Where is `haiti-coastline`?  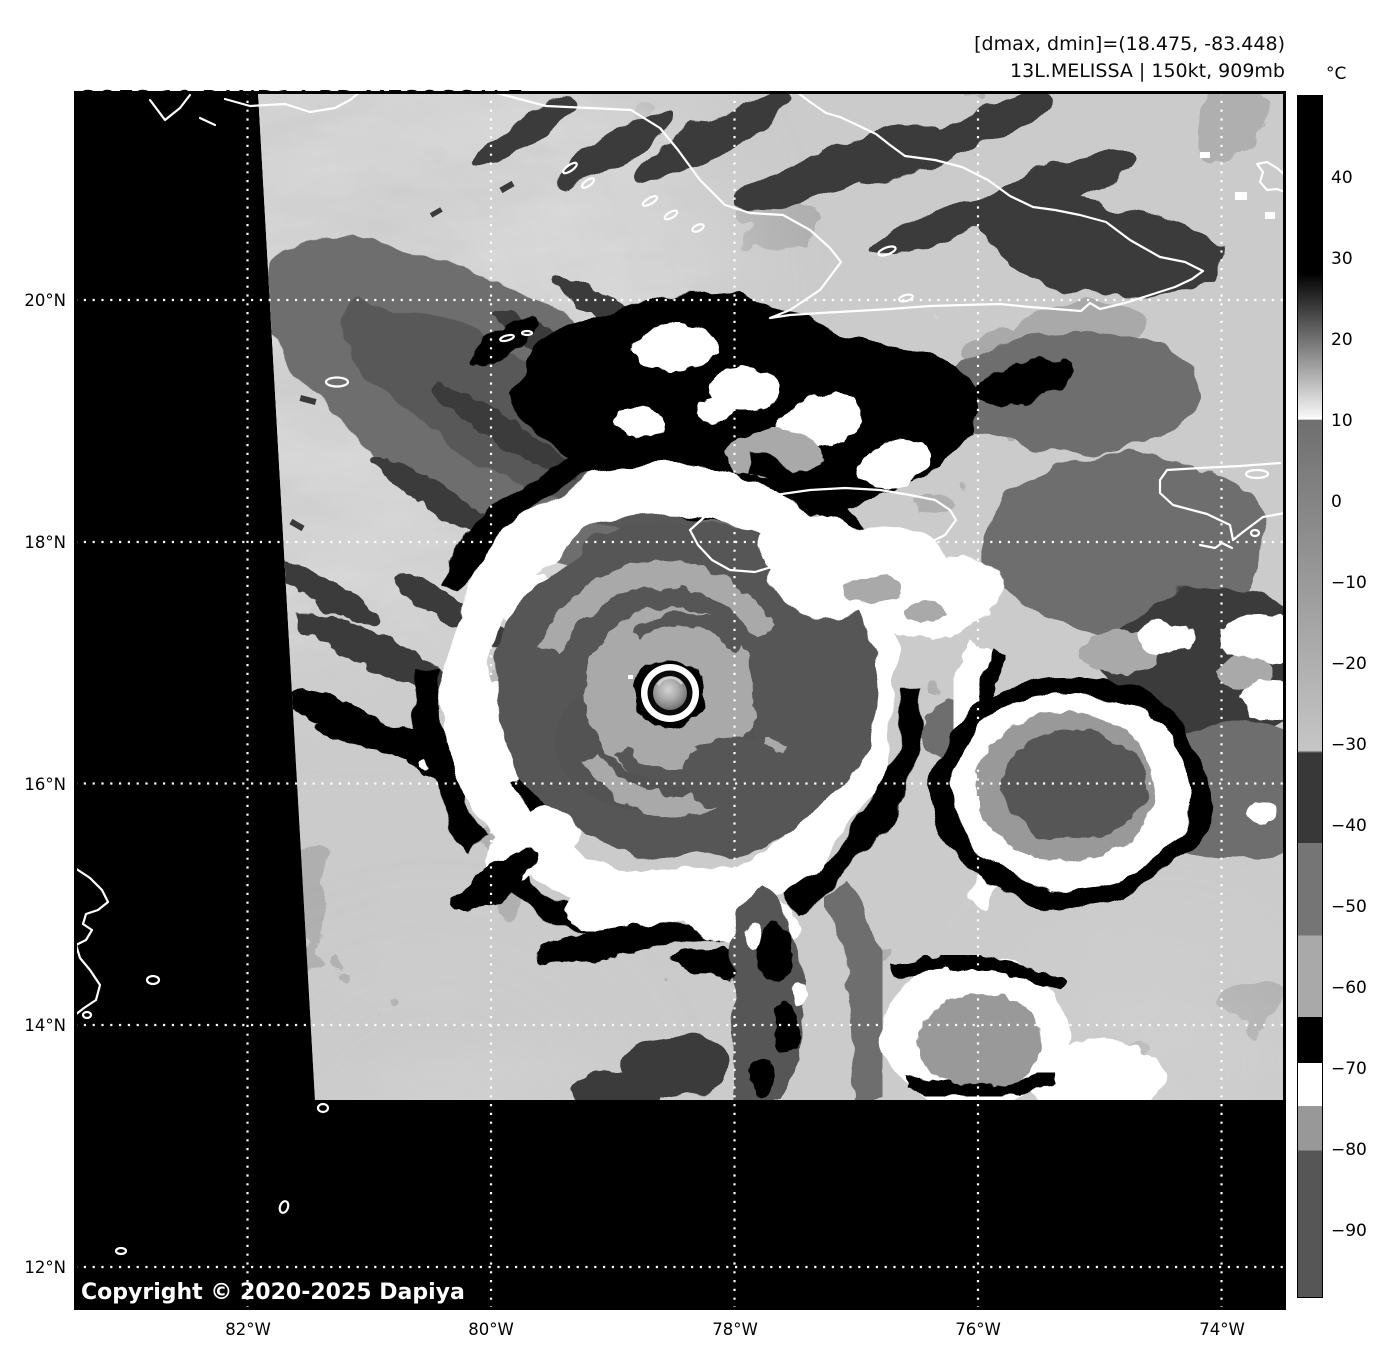 haiti-coastline is located at coordinates (1222, 505).